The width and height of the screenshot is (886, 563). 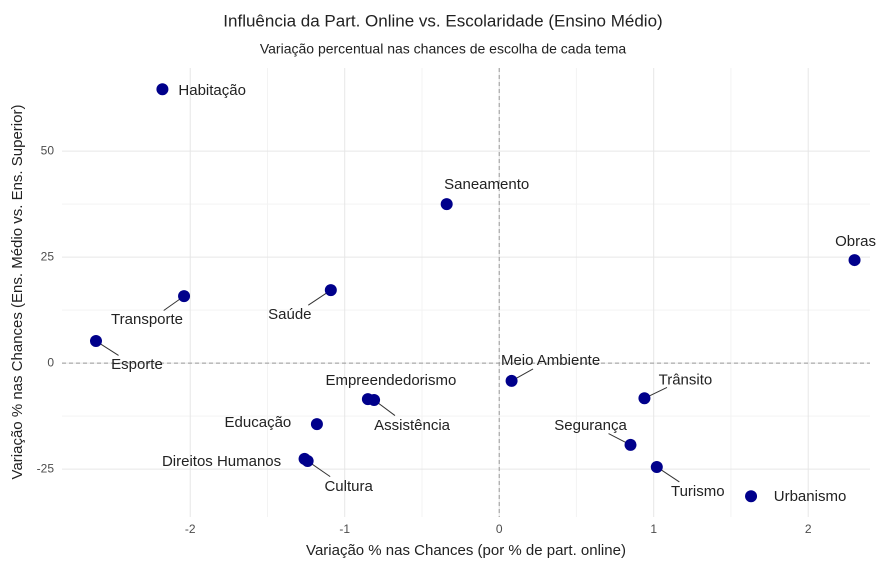 I want to click on point-label: Esporte, so click(x=137, y=364).